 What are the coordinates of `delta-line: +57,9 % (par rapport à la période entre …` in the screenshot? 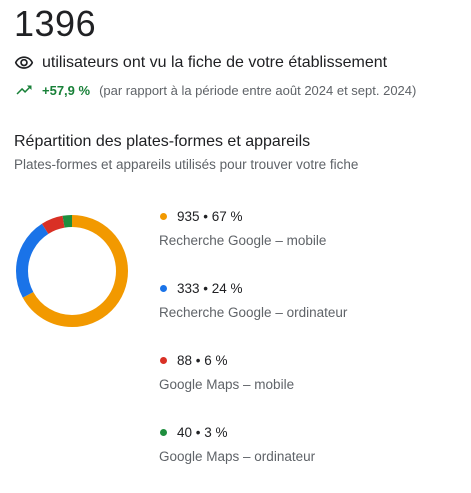 It's located at (215, 90).